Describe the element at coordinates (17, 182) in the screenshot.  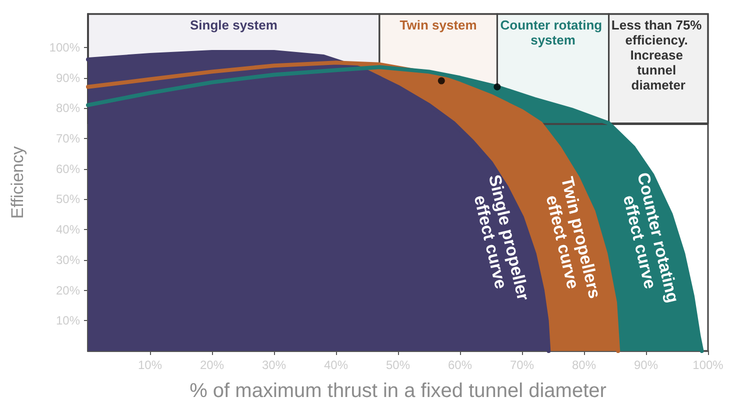
I see `y-axis-title: Efficiency` at that location.